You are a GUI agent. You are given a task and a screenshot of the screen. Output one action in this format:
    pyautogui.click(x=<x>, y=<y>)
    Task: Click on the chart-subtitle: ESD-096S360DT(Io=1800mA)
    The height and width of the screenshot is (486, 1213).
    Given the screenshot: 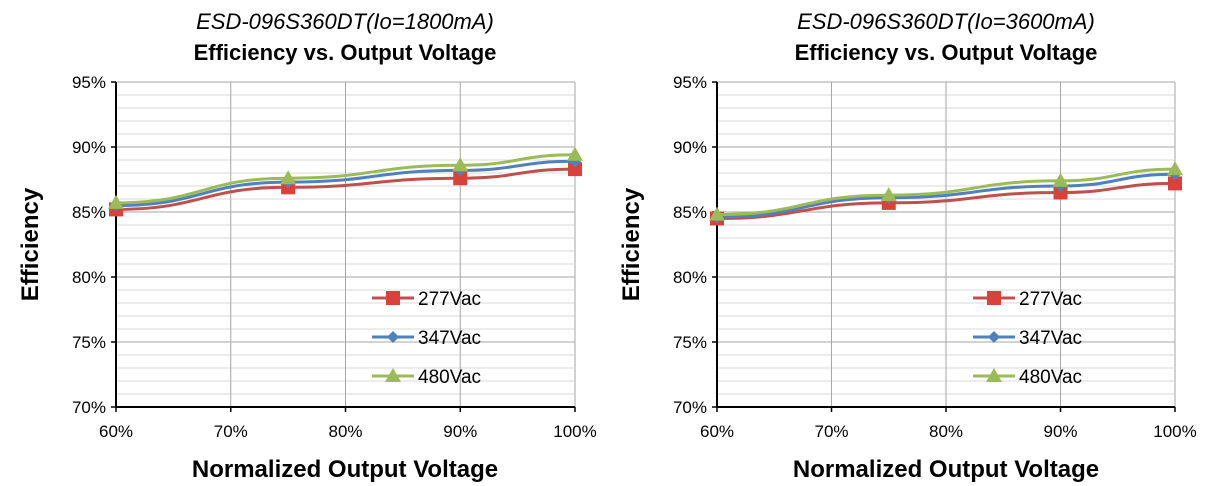 What is the action you would take?
    pyautogui.click(x=345, y=21)
    